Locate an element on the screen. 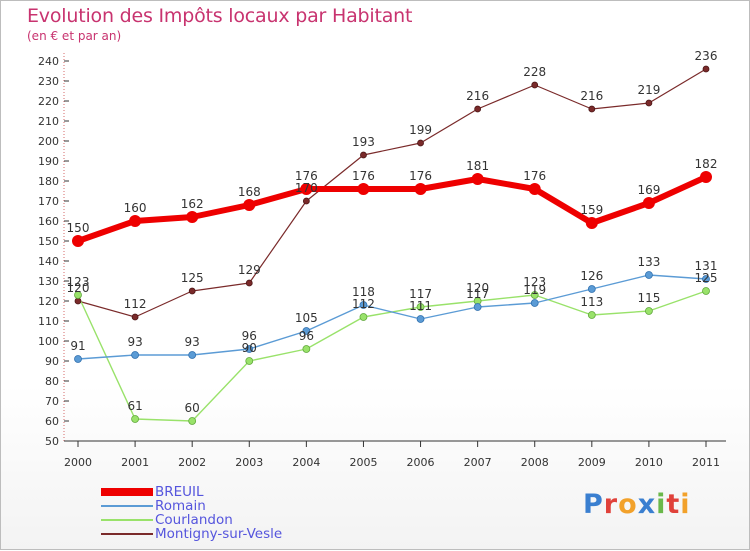 The height and width of the screenshot is (551, 750). y-tick-label: 50 is located at coordinates (52, 441).